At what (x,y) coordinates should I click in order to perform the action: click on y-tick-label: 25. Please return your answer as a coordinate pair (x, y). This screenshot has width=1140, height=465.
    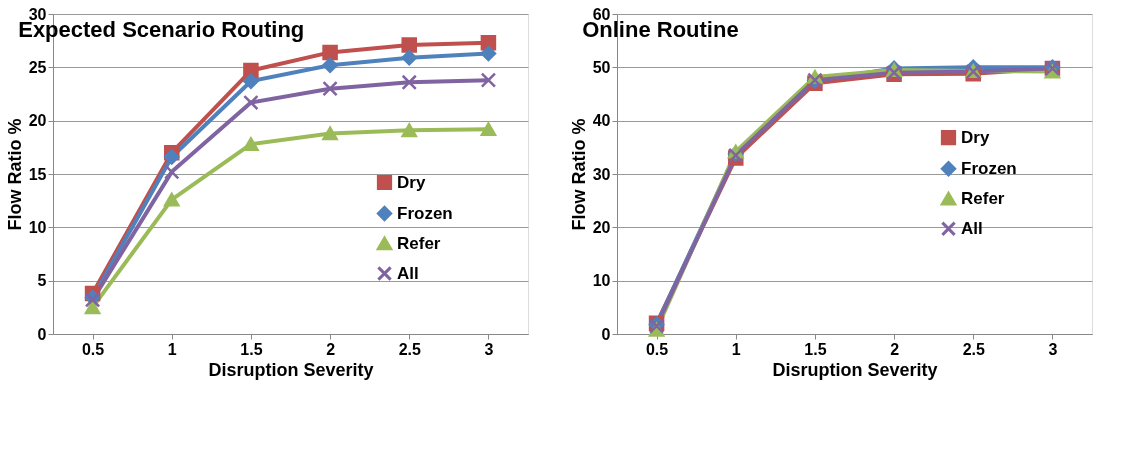
    Looking at the image, I should click on (37, 67).